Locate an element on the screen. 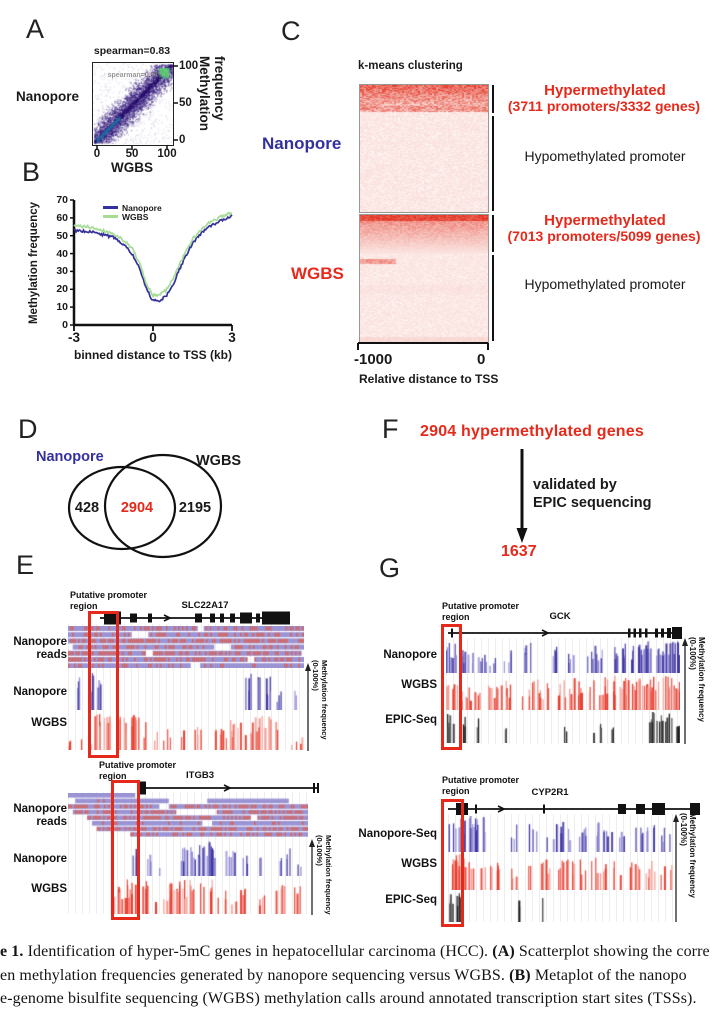  e1-nanopore-label: Nanopore is located at coordinates (40, 692).